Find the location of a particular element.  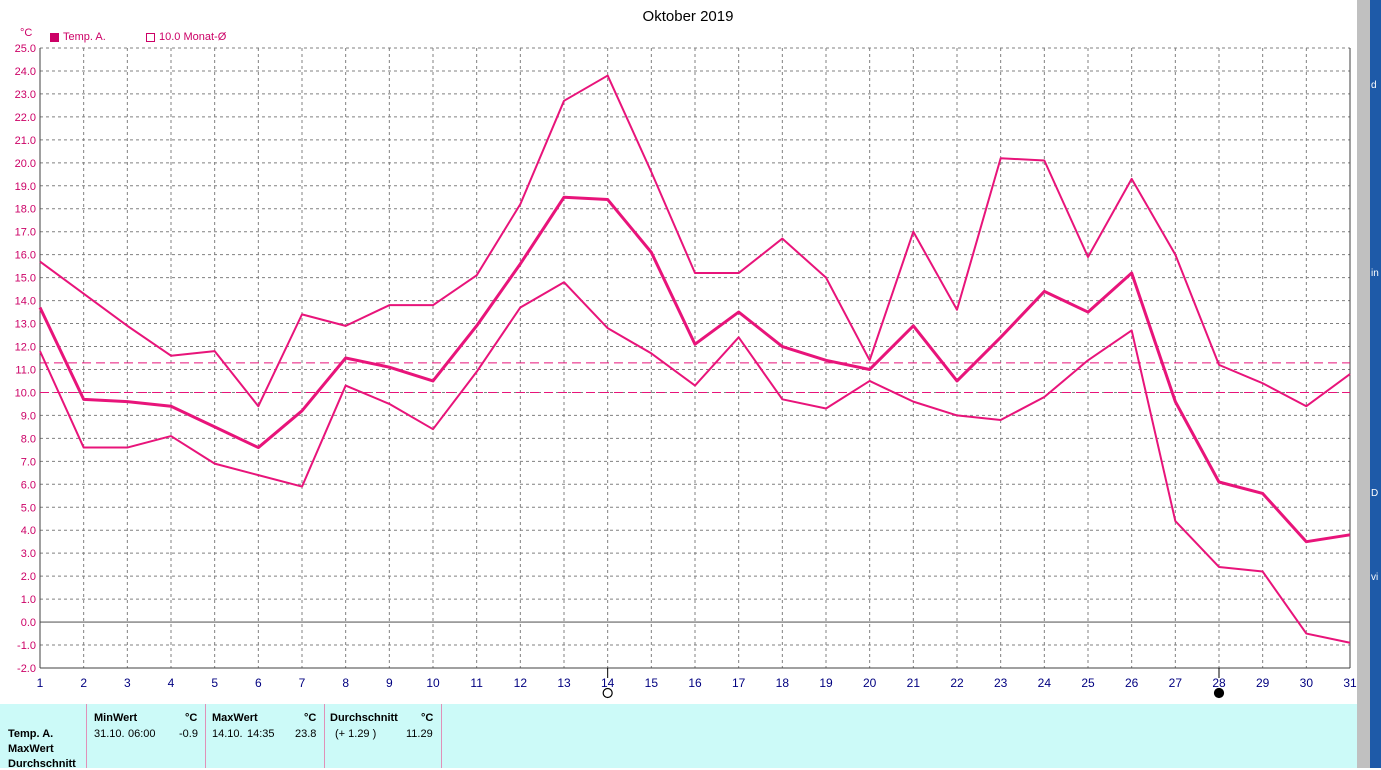

max-unit: °C is located at coordinates (310, 718).